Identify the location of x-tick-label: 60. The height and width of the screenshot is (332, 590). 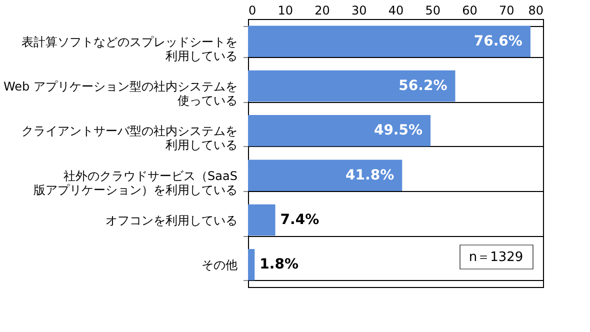
(470, 11).